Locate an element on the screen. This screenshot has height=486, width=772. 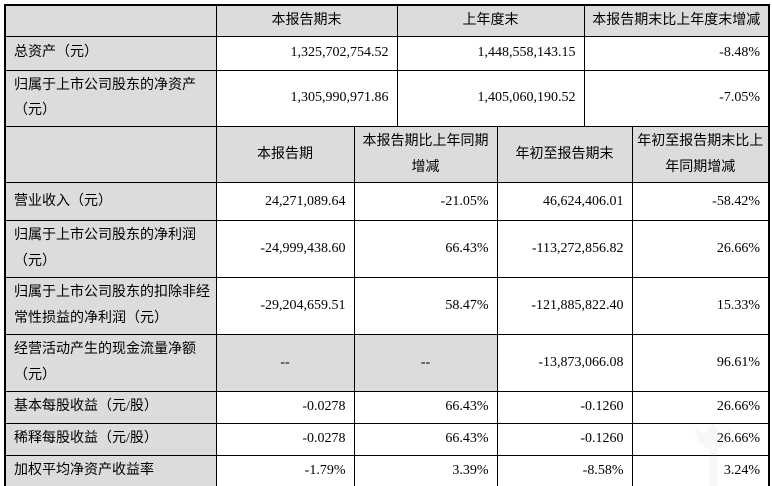
header-prior-year-end: 上年度末 is located at coordinates (490, 20).